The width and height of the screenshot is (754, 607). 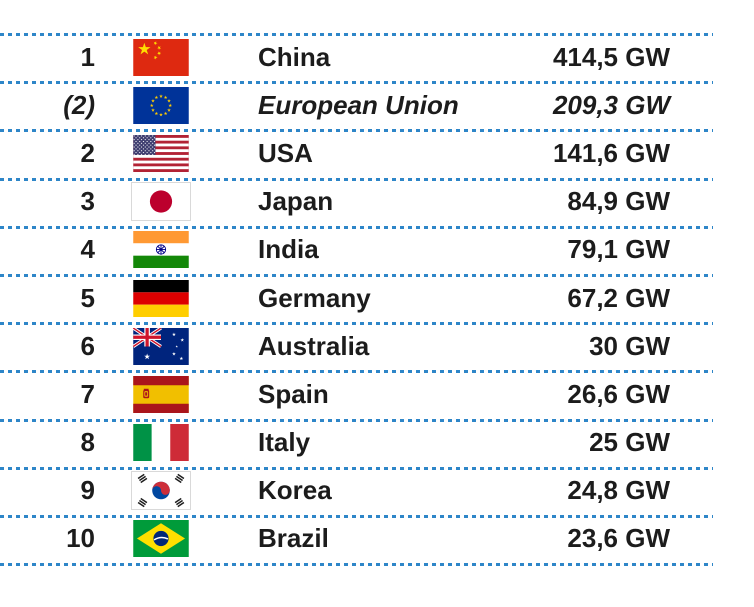 What do you see at coordinates (356, 153) in the screenshot?
I see `table-row: 2 USA 141,6 GW` at bounding box center [356, 153].